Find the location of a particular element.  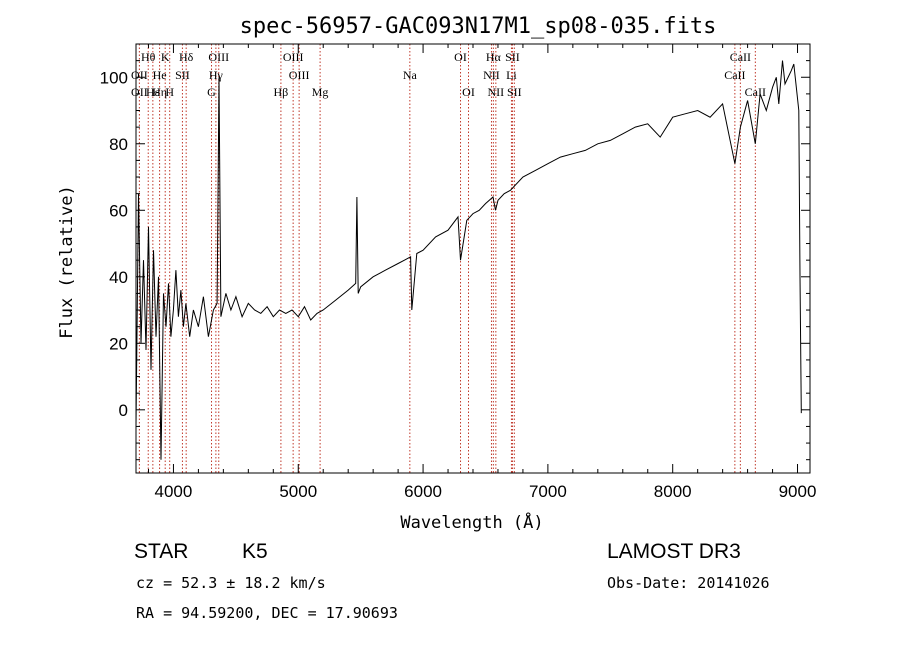

line-marker-label: H is located at coordinates (169, 92).